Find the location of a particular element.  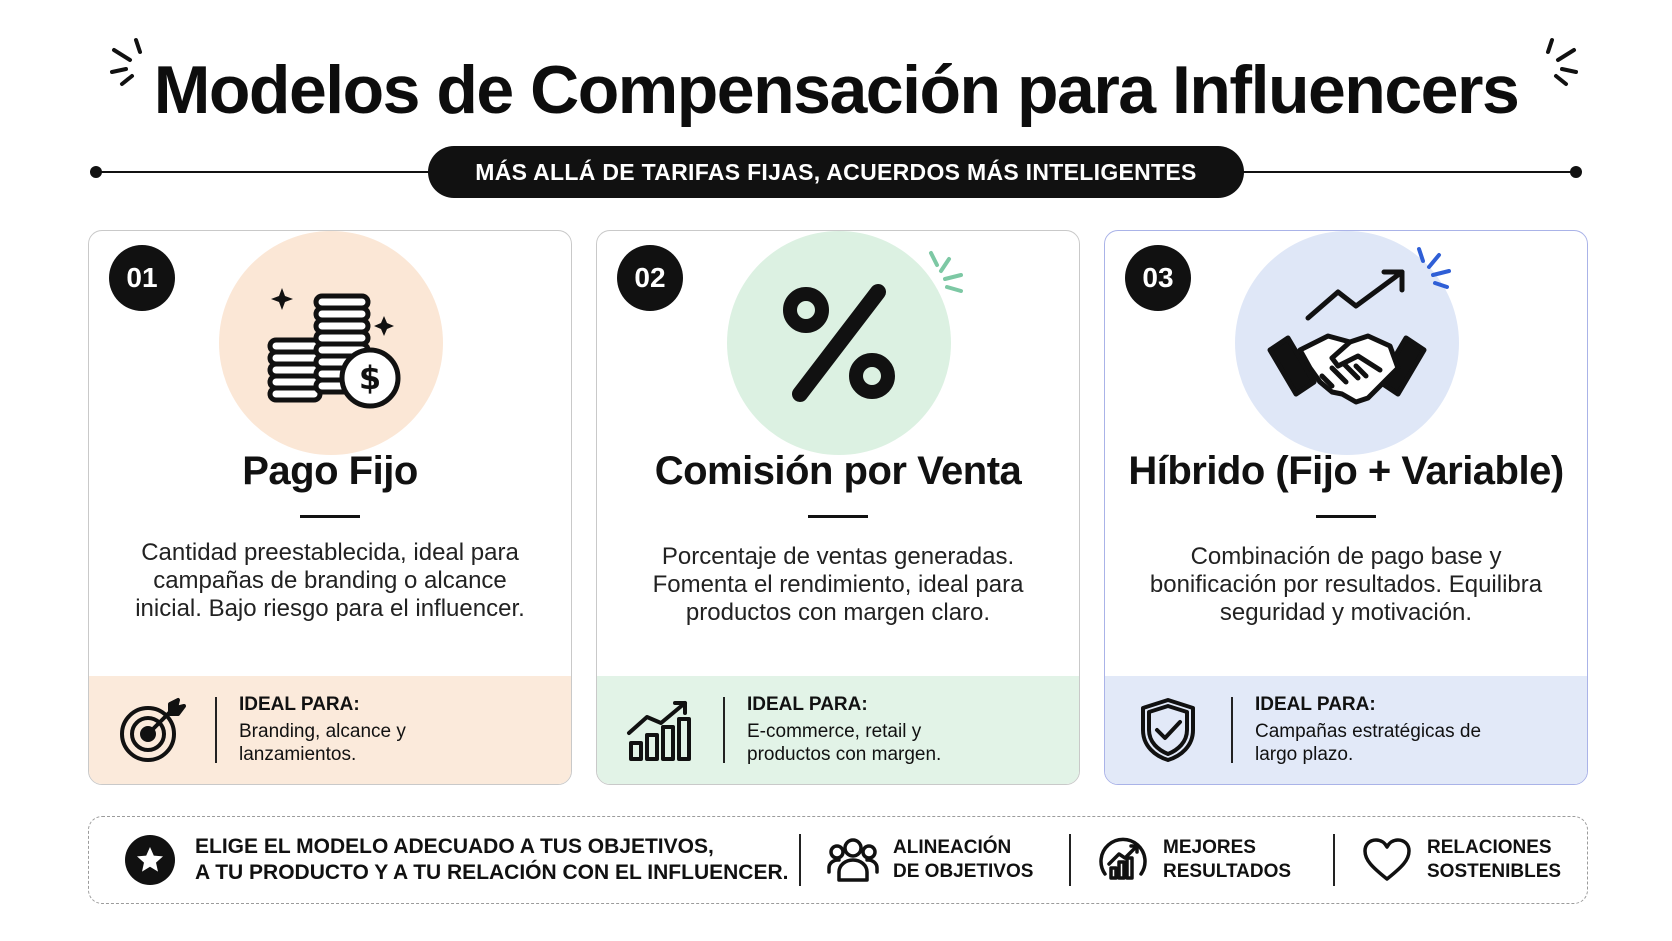

target-icon is located at coordinates (153, 730).